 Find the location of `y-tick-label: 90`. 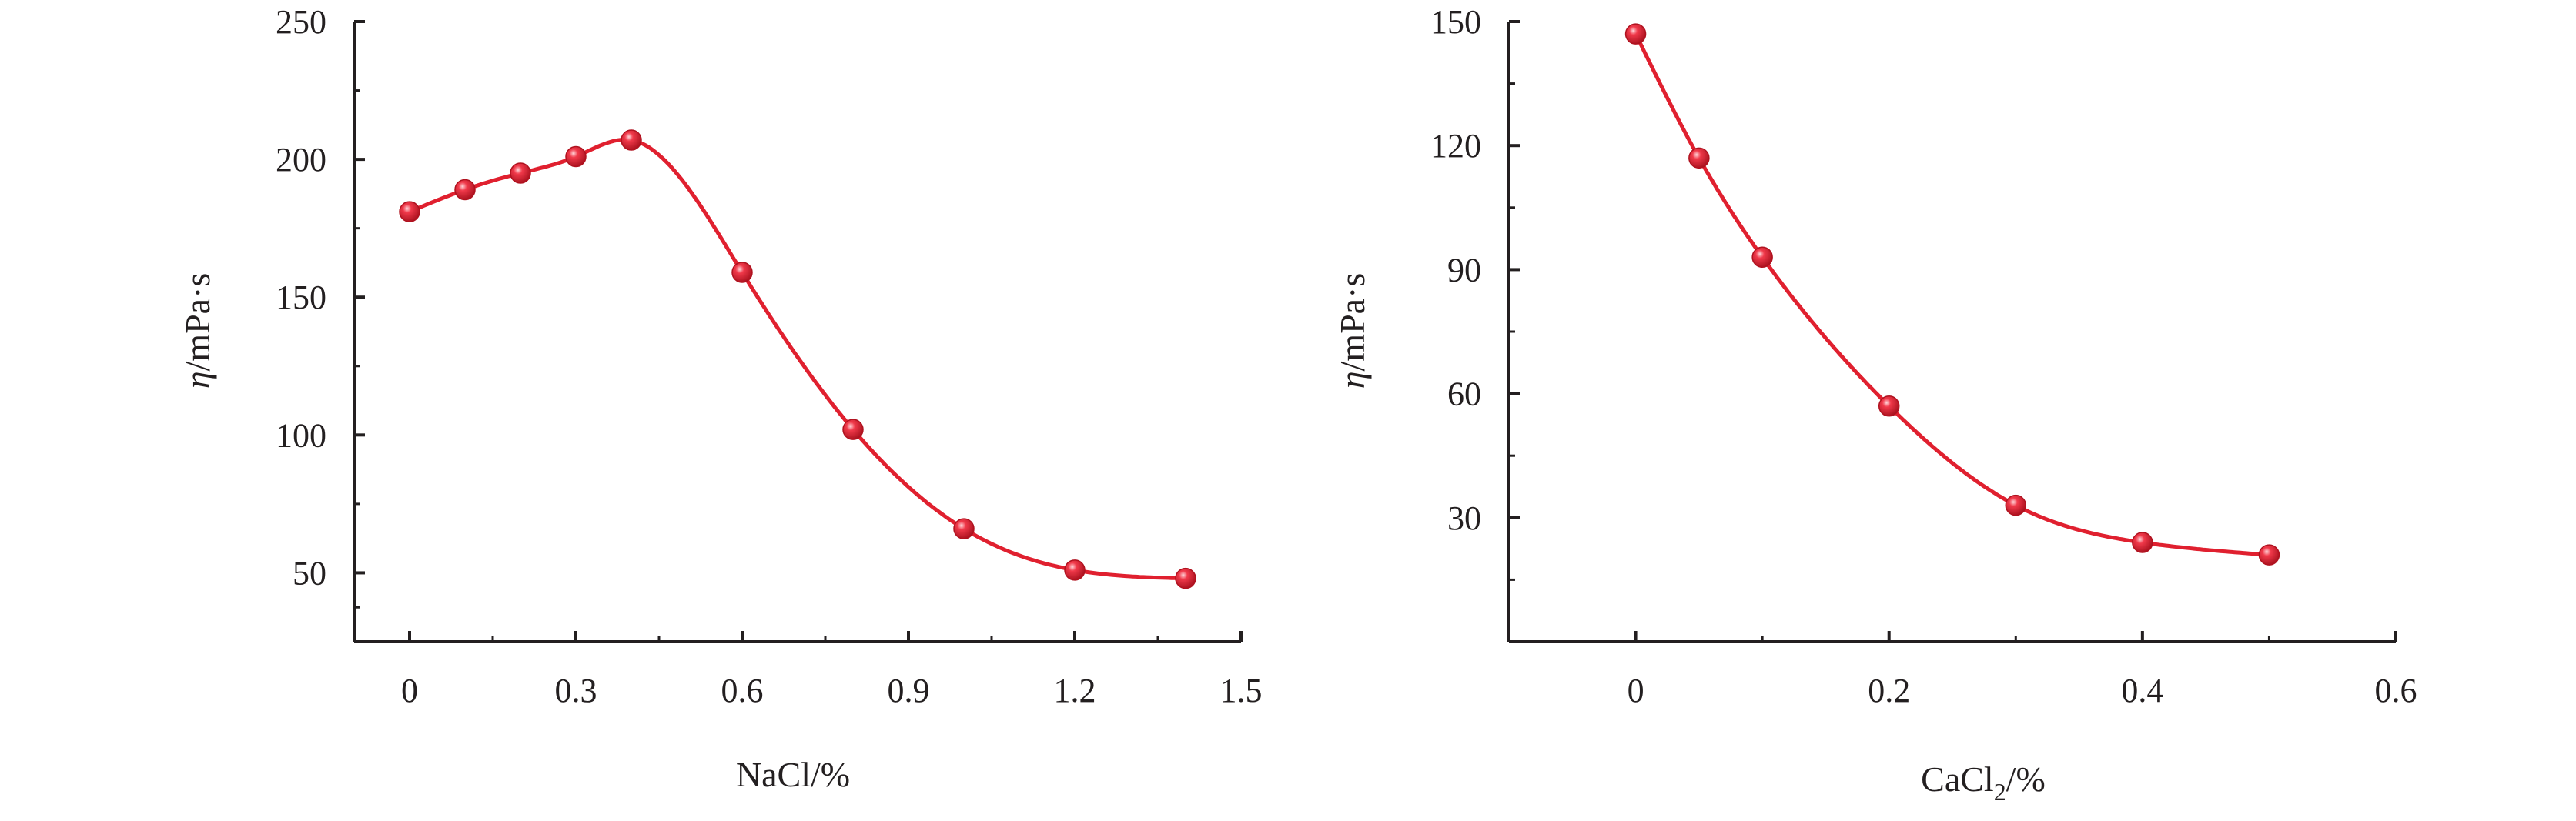

y-tick-label: 90 is located at coordinates (1464, 270).